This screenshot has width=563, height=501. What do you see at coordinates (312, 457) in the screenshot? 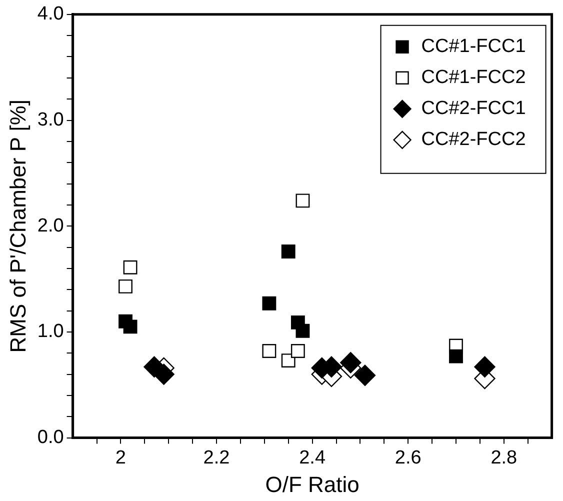
I see `x-tick-label: 2.4` at bounding box center [312, 457].